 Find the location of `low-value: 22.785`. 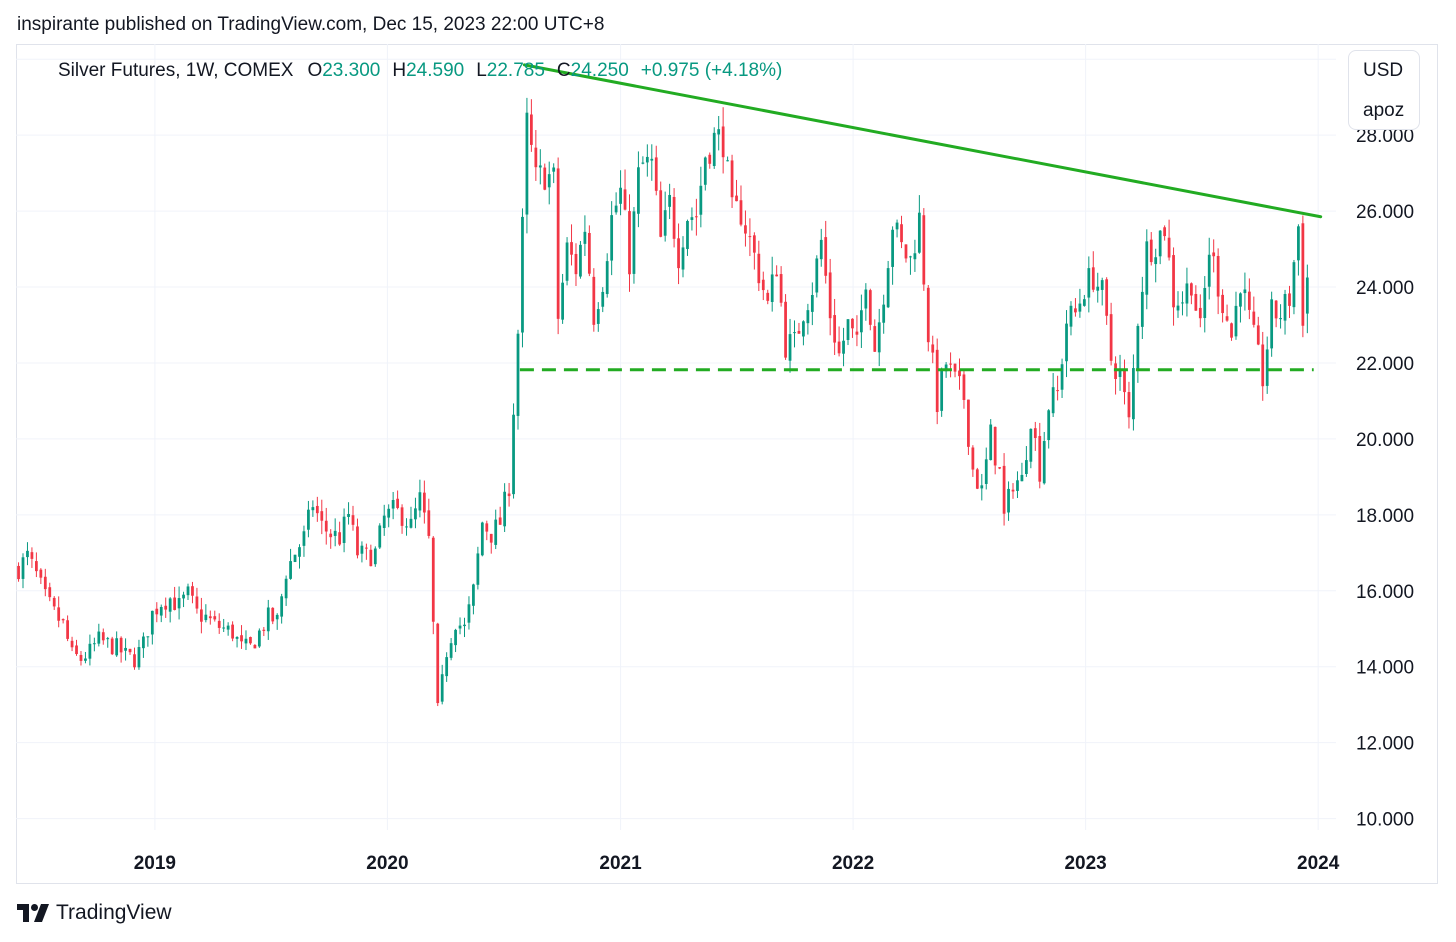

low-value: 22.785 is located at coordinates (515, 70).